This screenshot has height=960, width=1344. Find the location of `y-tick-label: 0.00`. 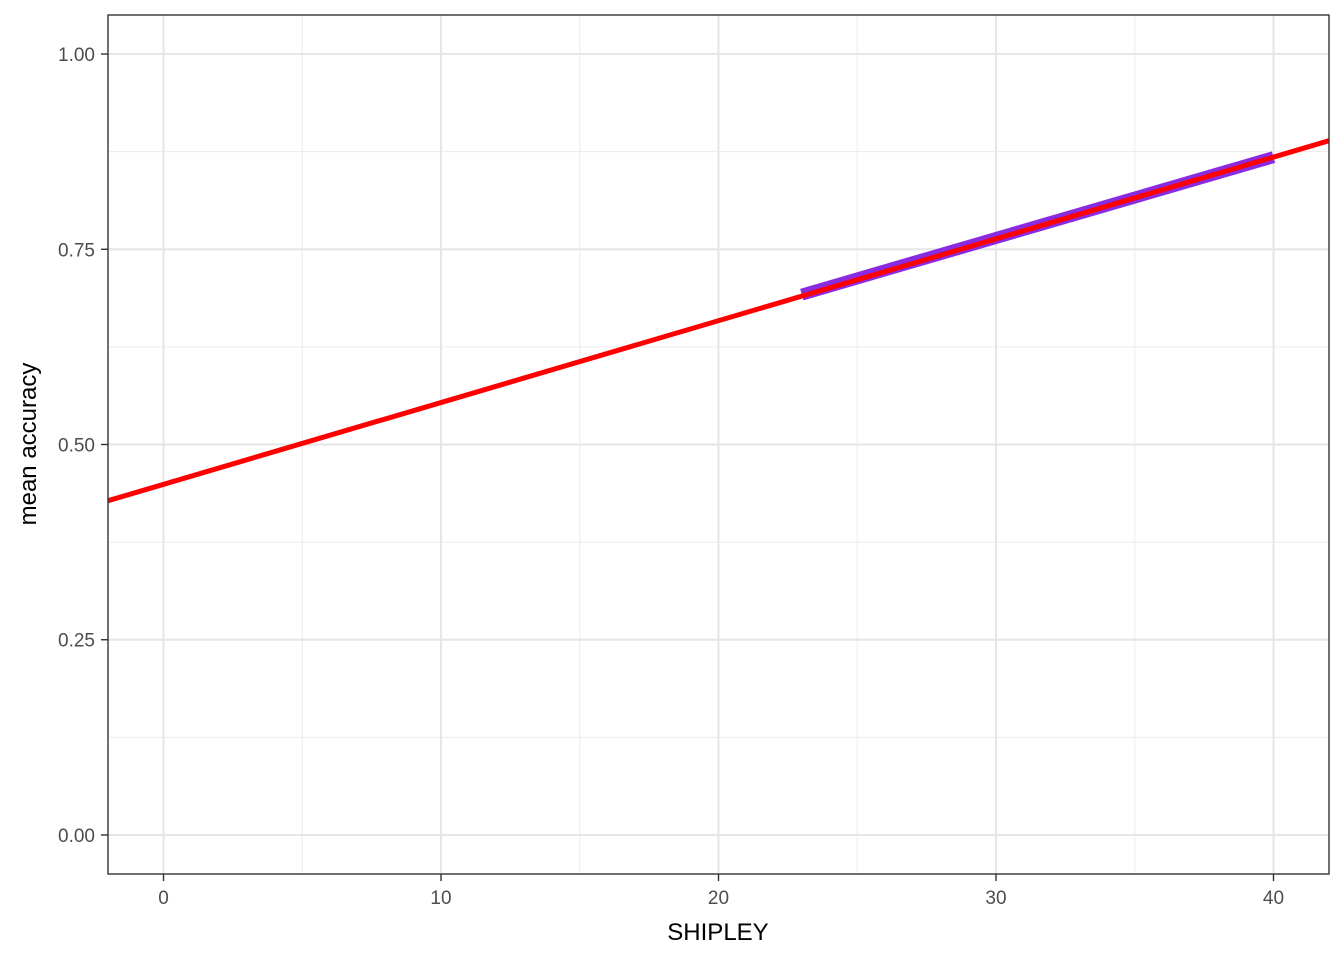

y-tick-label: 0.00 is located at coordinates (76, 836).